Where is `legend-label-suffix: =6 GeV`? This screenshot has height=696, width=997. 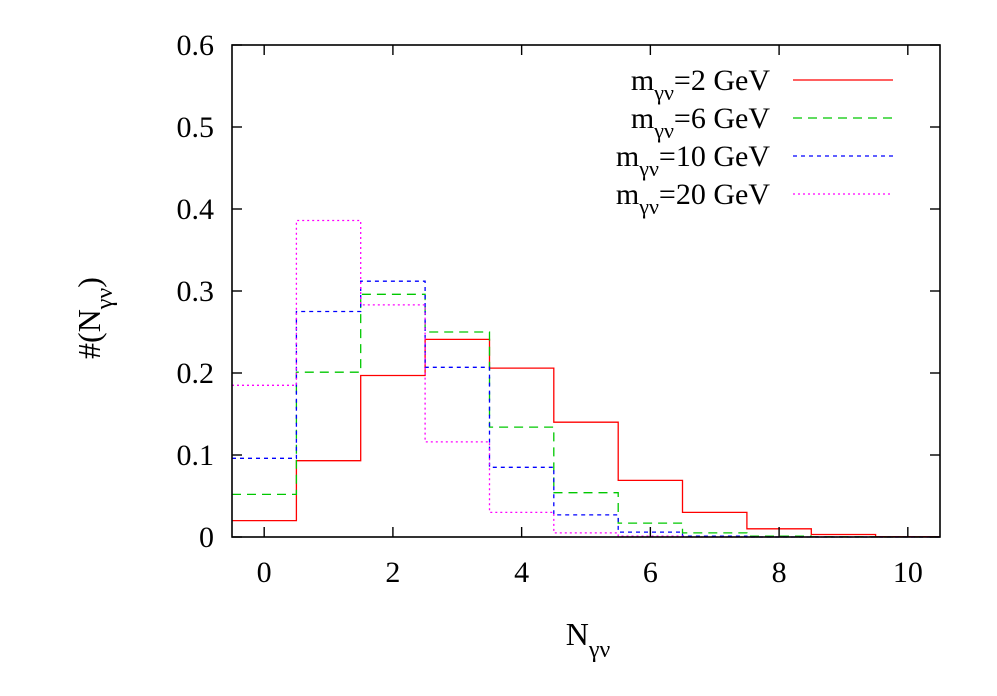 legend-label-suffix: =6 GeV is located at coordinates (722, 118).